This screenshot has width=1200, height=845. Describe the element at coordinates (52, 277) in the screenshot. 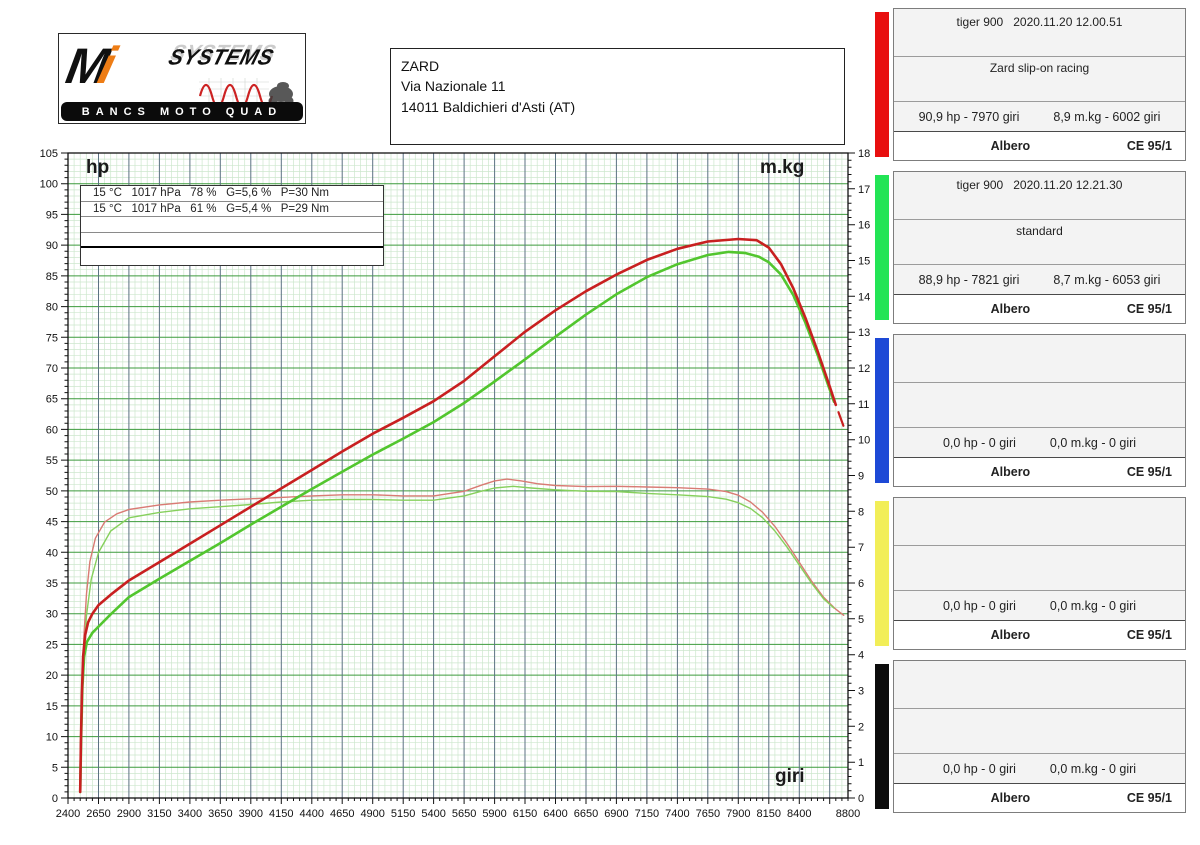

I see `left-axis-tick-label: 85` at that location.